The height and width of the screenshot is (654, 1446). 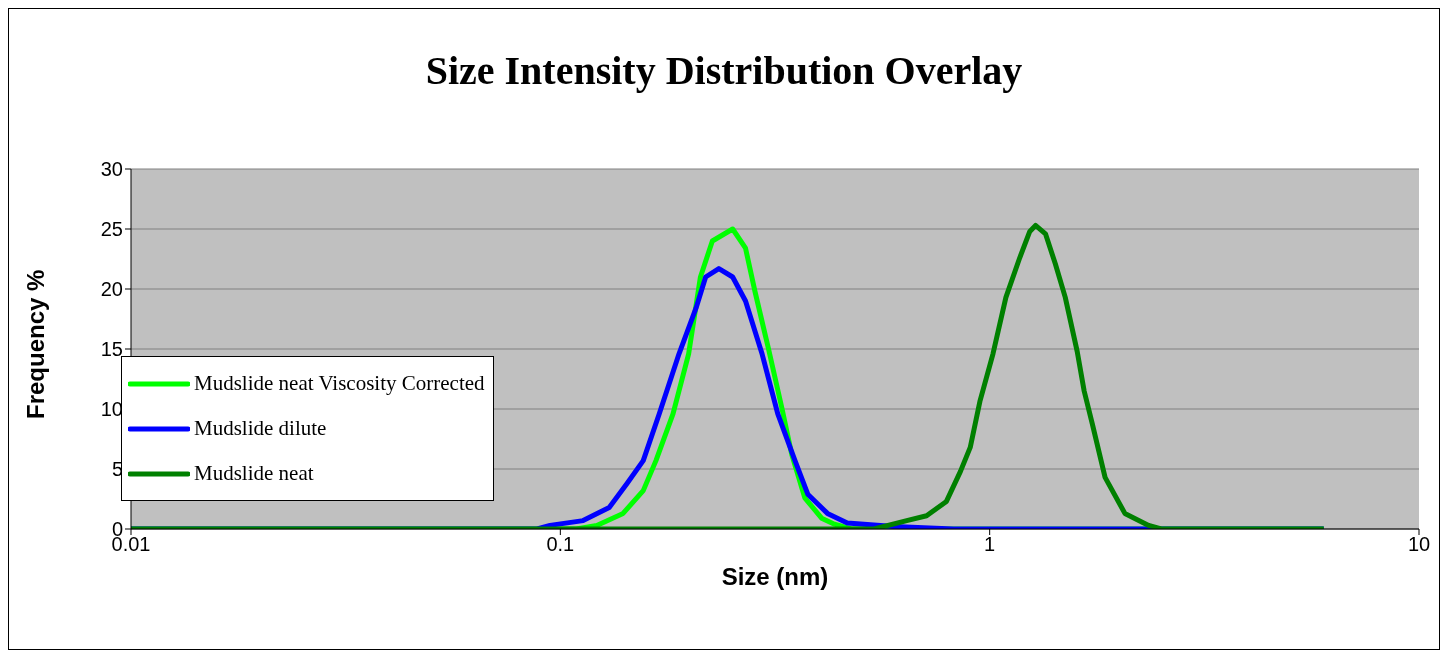 What do you see at coordinates (339, 383) in the screenshot?
I see `legend-label: Mudslide neat Viscosity Corrected` at bounding box center [339, 383].